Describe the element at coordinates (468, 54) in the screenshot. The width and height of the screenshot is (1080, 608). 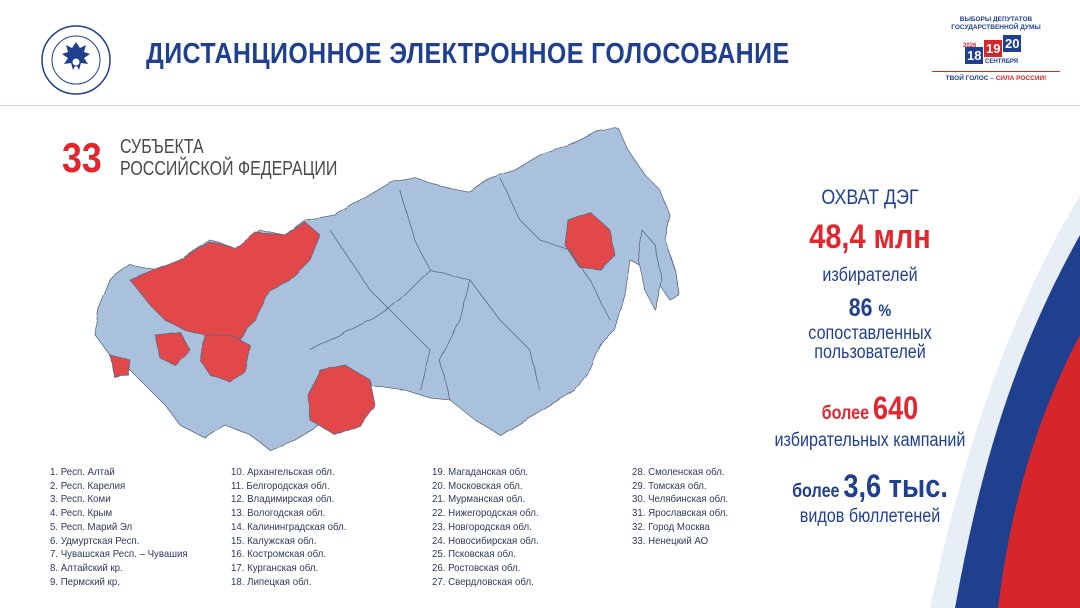
I see `page-title: ДИСТАНЦИОННОЕ ЭЛЕКТРОННОЕ ГОЛОСОВАНИЕ` at that location.